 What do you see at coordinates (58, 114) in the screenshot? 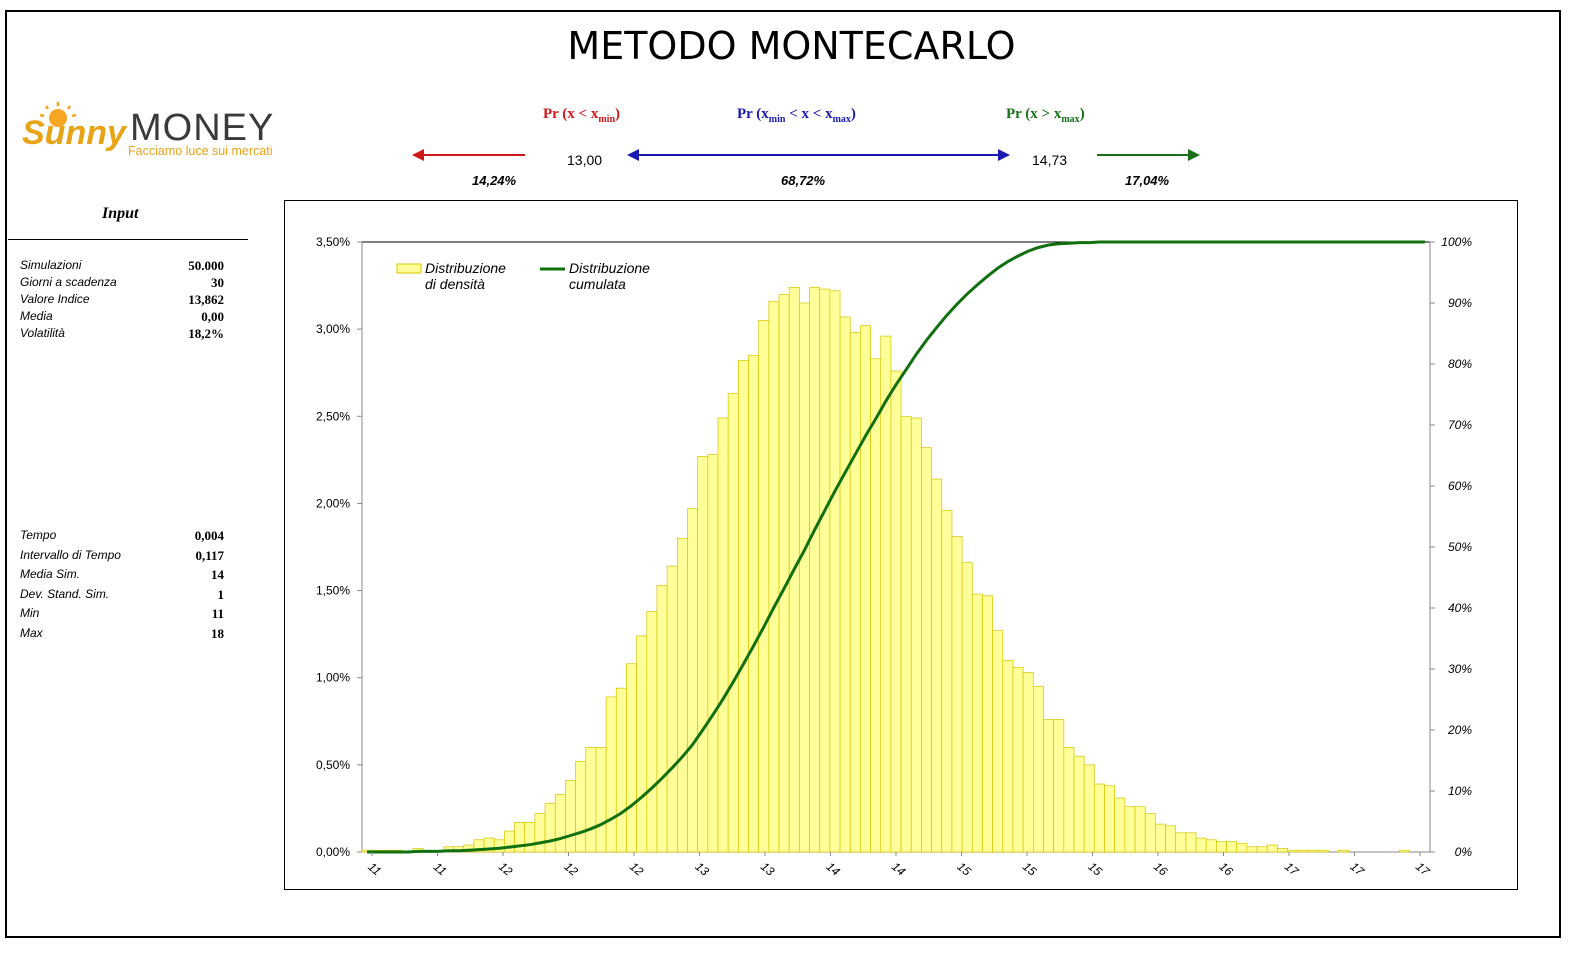
I see `sun-icon` at bounding box center [58, 114].